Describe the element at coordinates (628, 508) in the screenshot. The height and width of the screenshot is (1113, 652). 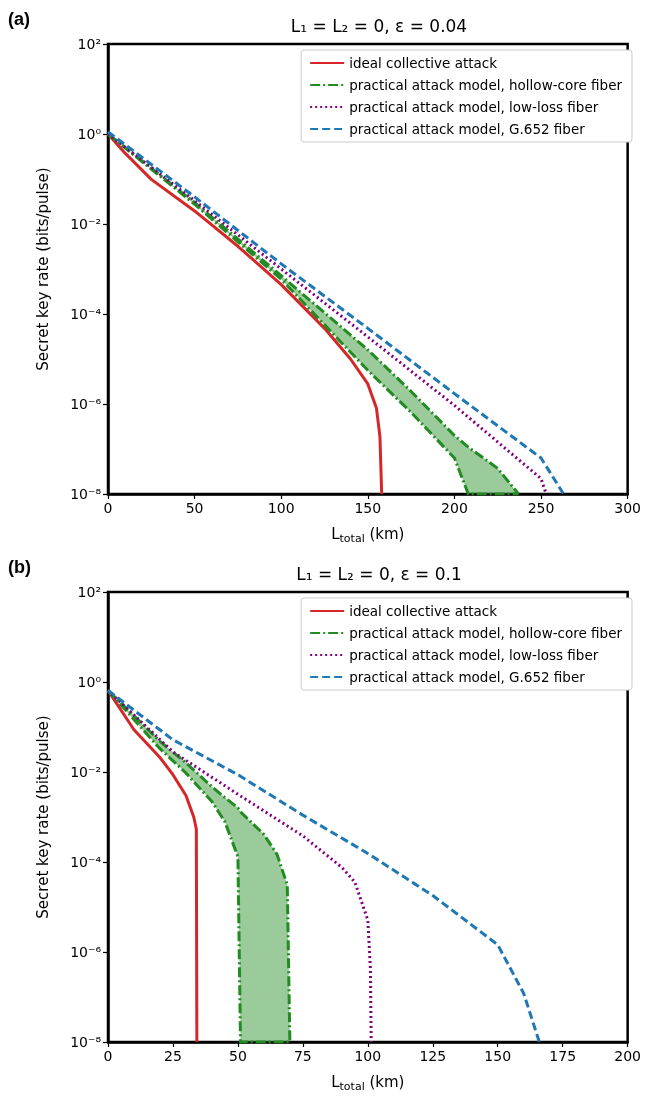
I see `x-tick-label: 300` at that location.